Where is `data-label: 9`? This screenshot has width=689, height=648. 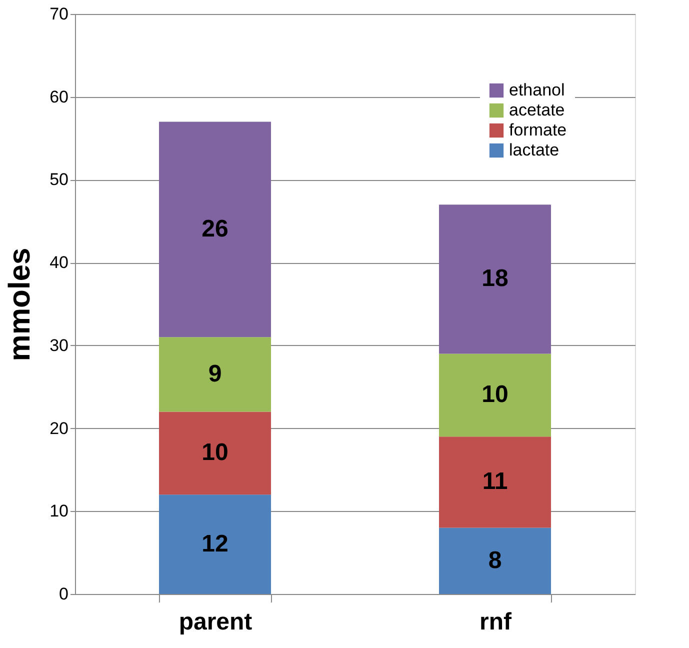 data-label: 9 is located at coordinates (215, 374).